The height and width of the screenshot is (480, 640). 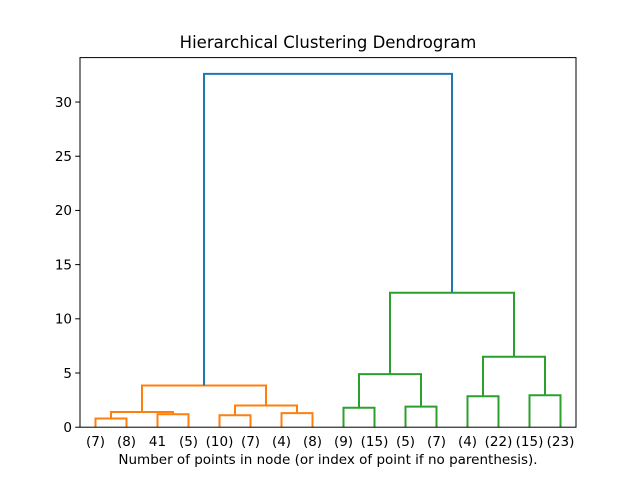 I want to click on leaf-label: (22), so click(x=499, y=442).